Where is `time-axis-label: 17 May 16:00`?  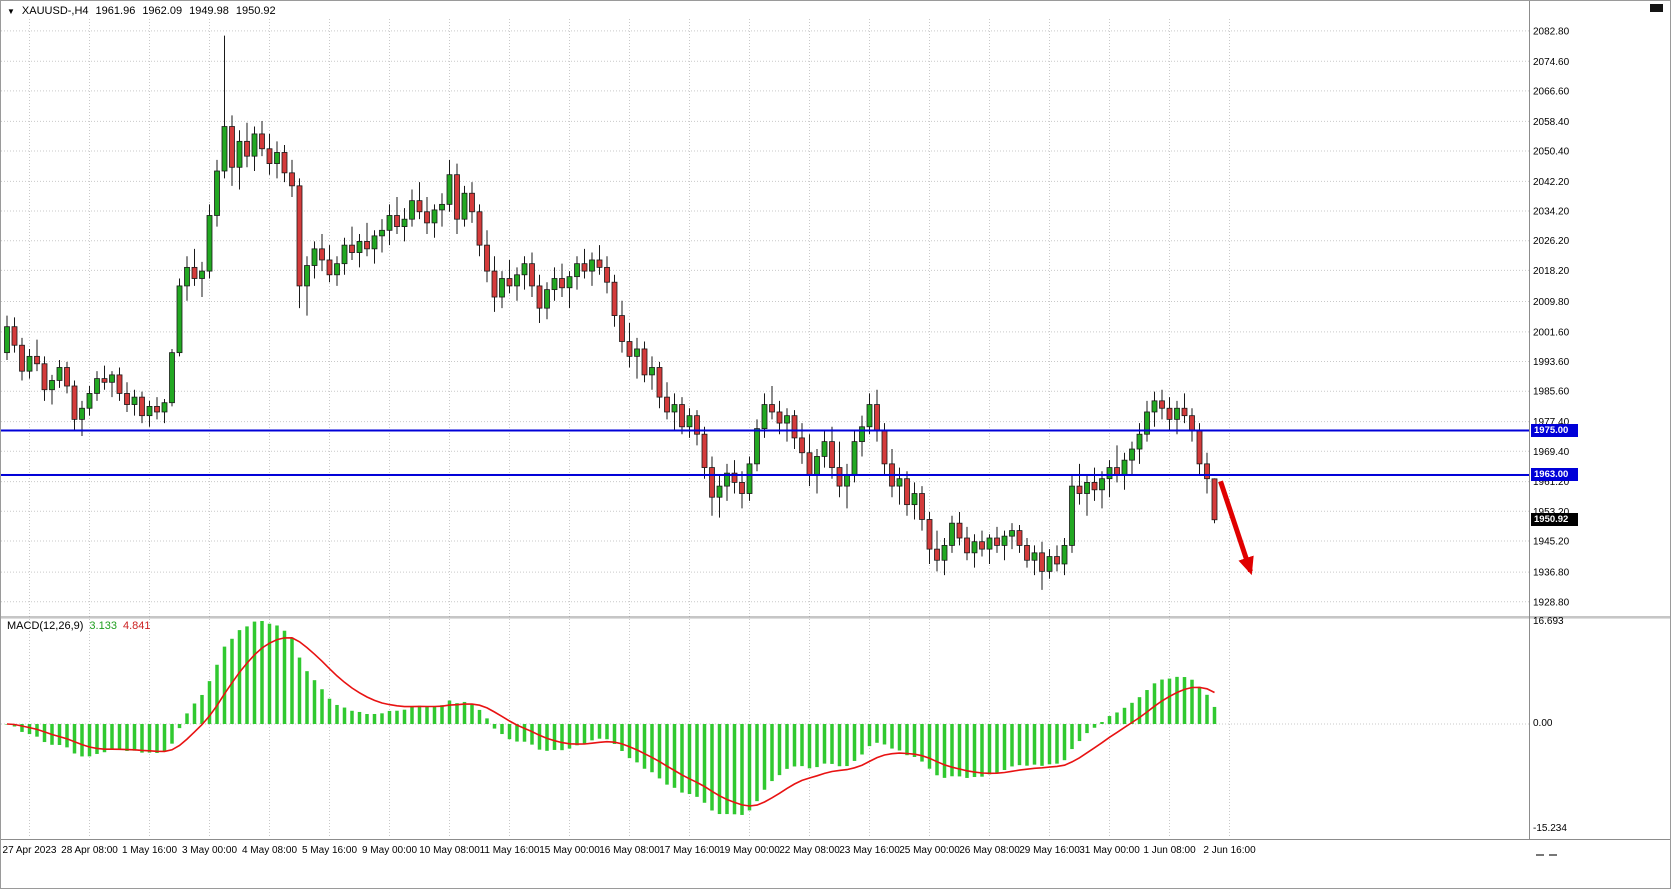
time-axis-label: 17 May 16:00 is located at coordinates (689, 850).